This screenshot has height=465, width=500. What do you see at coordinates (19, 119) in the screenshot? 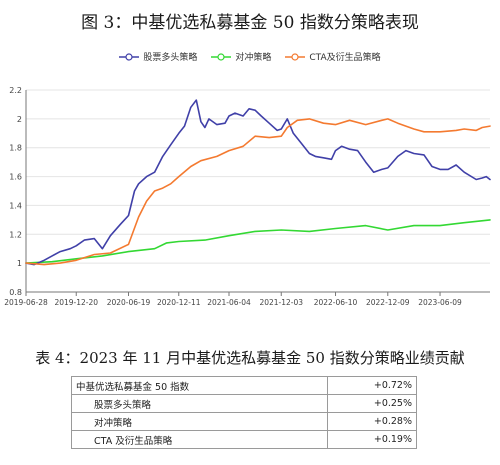
I see `y-tick-label: 2` at bounding box center [19, 119].